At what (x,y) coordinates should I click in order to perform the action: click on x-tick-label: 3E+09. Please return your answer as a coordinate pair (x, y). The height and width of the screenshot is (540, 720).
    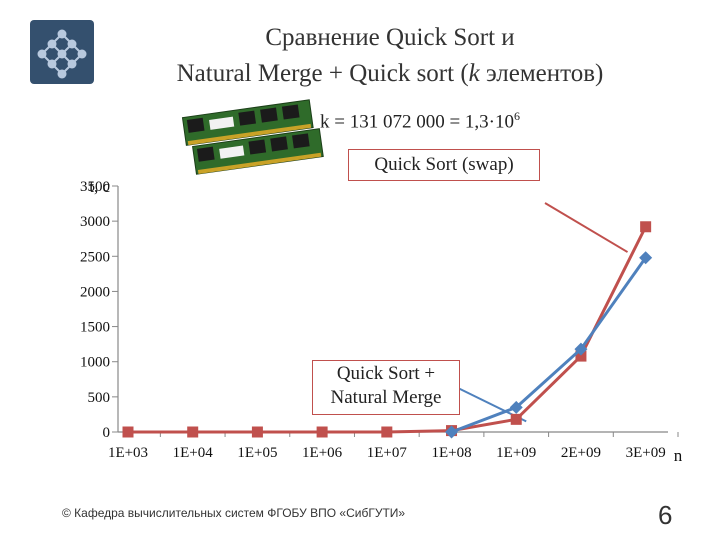
    Looking at the image, I should click on (646, 453).